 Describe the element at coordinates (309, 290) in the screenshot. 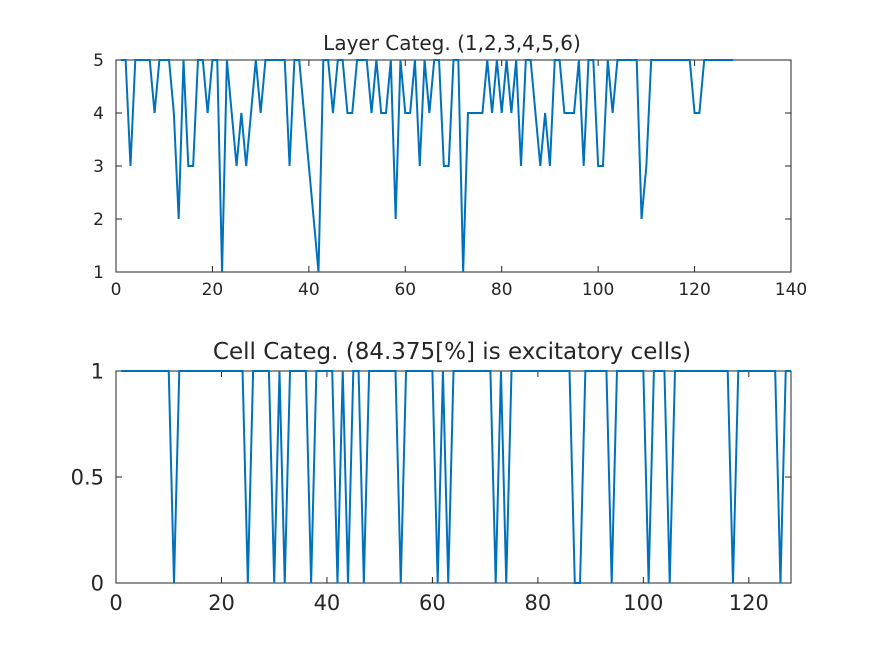

I see `layer-x-tick-label: 40` at that location.